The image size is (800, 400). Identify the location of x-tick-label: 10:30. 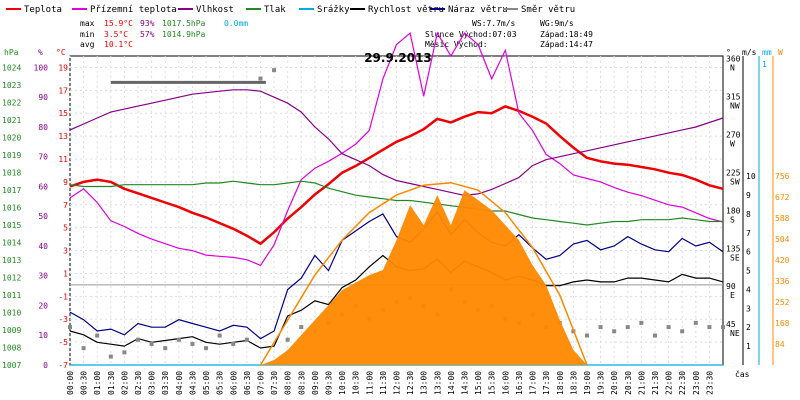
(356, 383).